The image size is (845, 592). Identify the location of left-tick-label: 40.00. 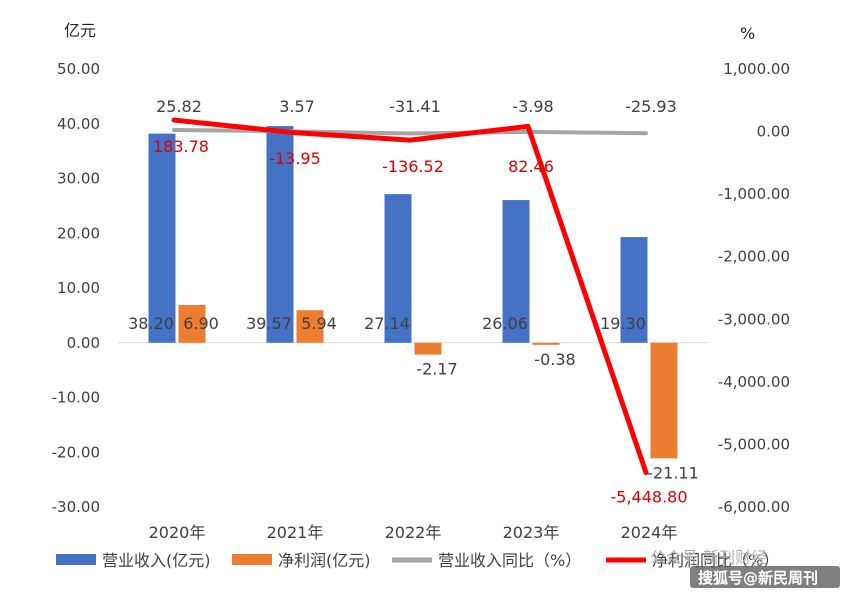
(78, 124).